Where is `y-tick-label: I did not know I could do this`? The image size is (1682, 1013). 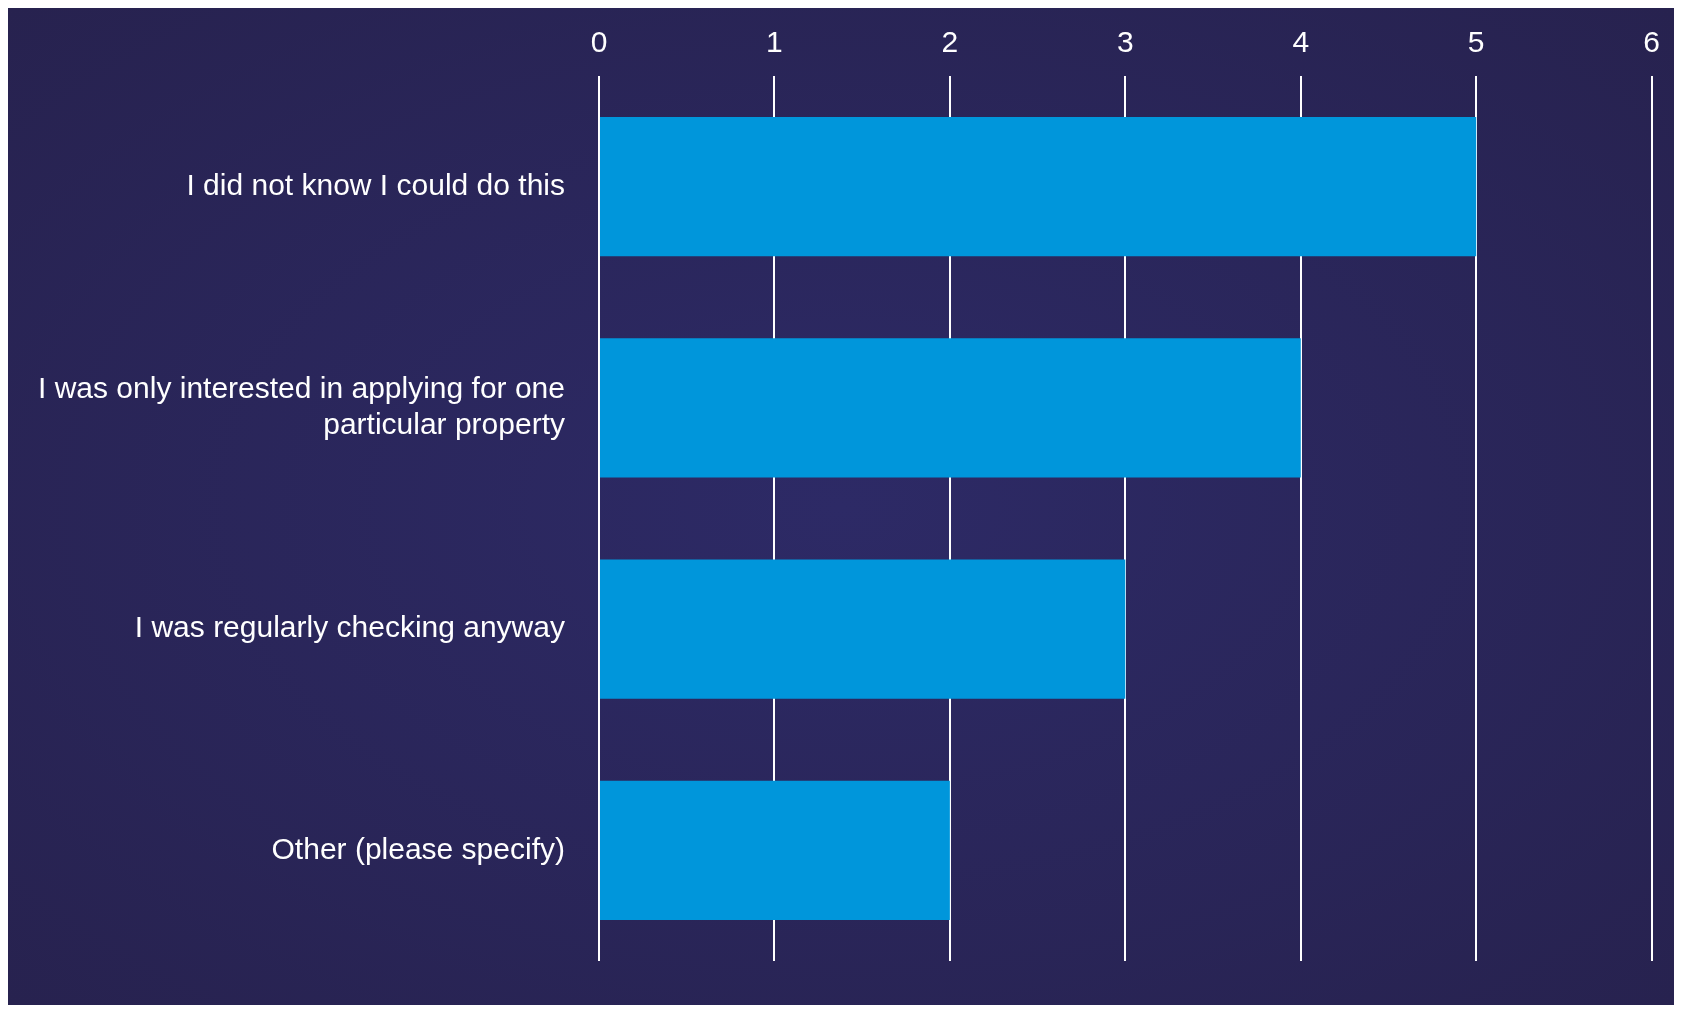 y-tick-label: I did not know I could do this is located at coordinates (375, 184).